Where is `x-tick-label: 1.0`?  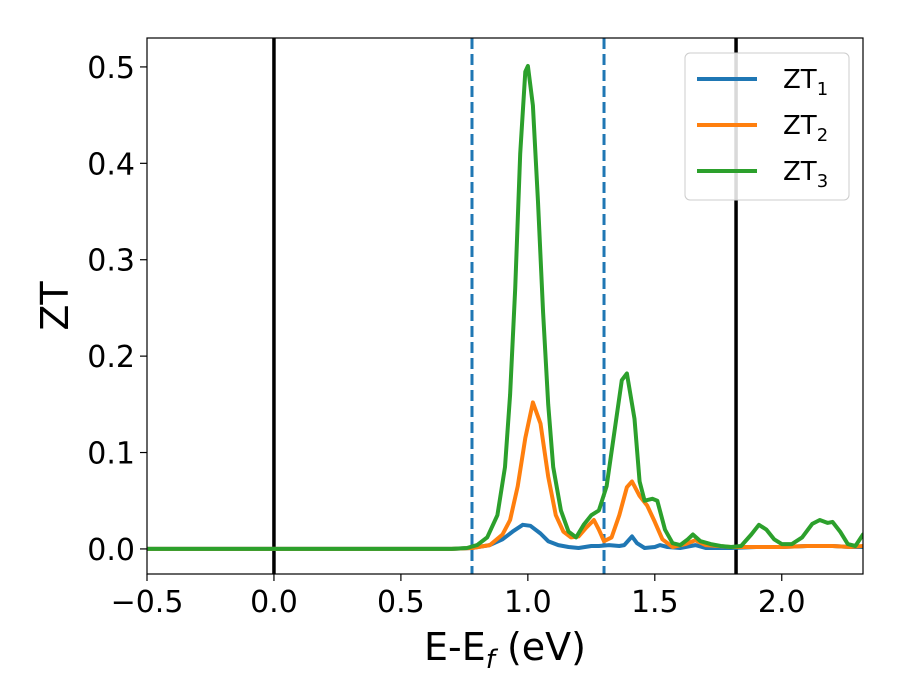 x-tick-label: 1.0 is located at coordinates (528, 602).